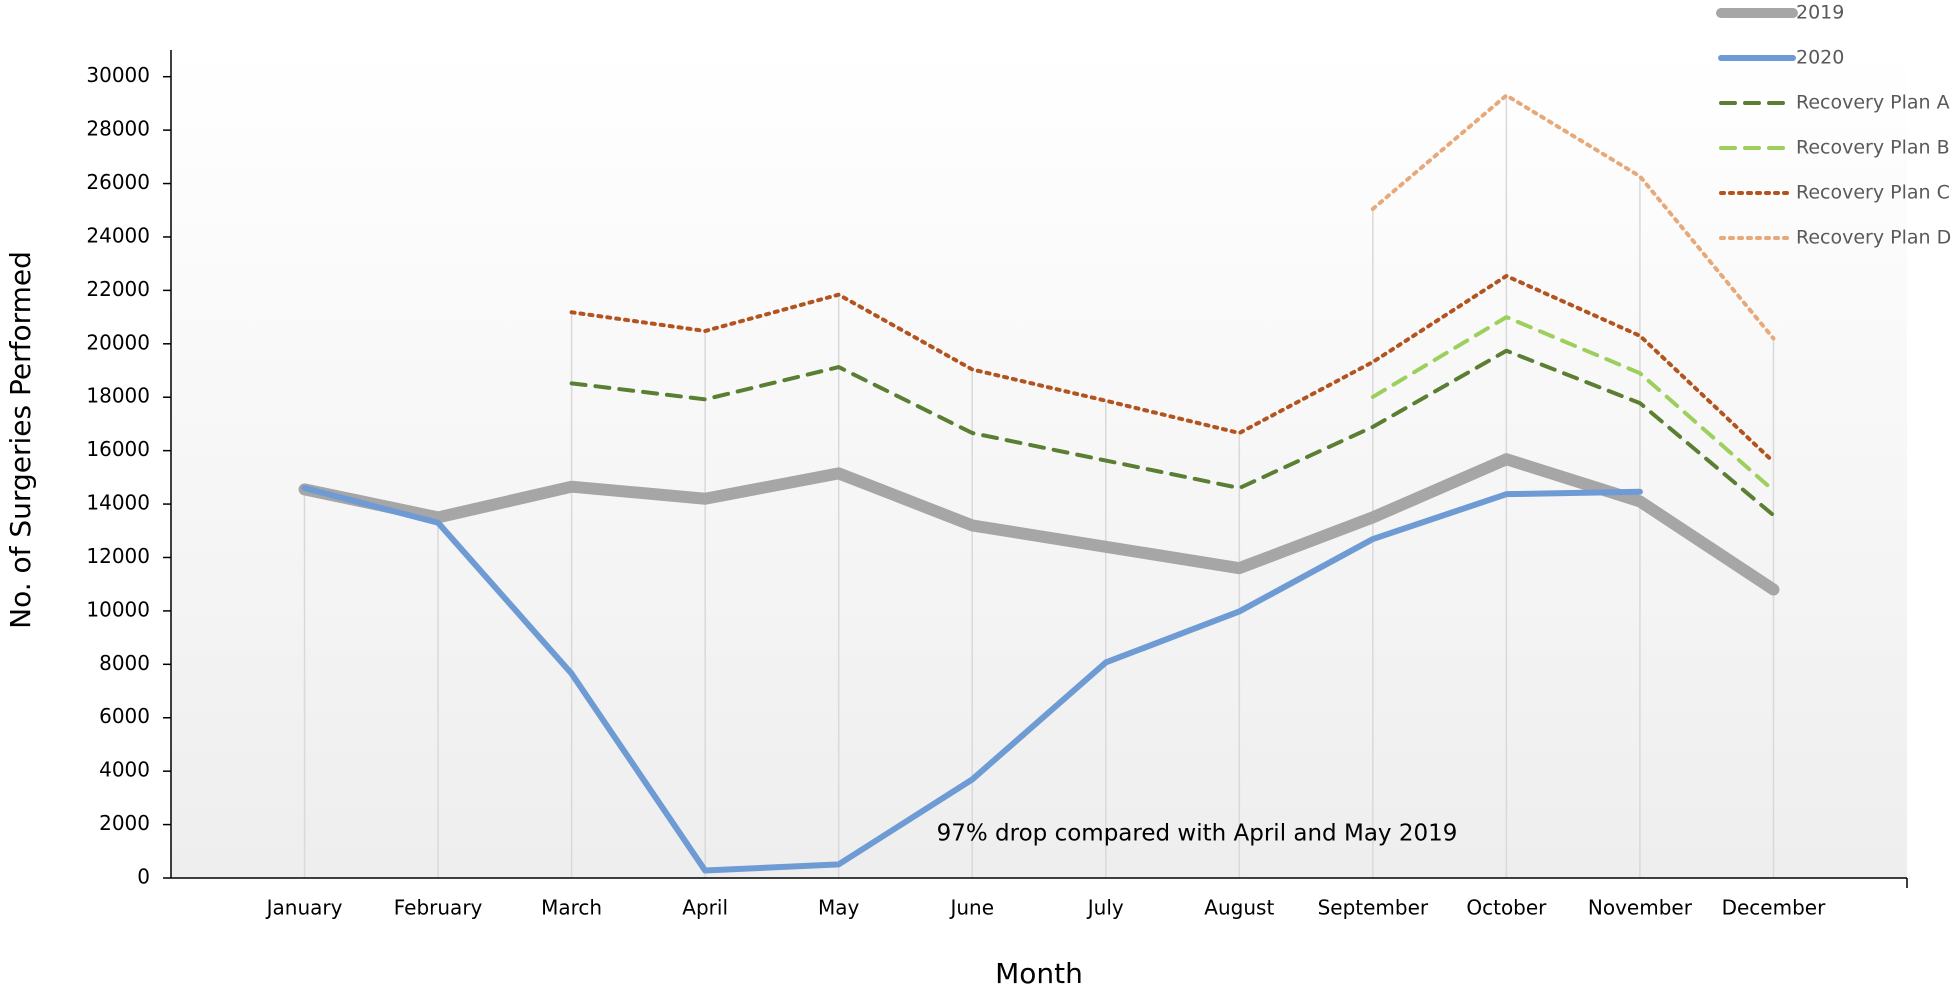  I want to click on x-tick-label: January, so click(304, 908).